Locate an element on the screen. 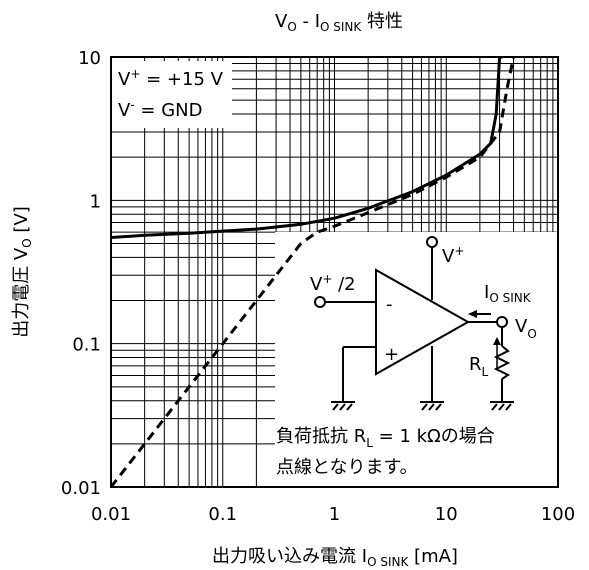 This screenshot has width=589, height=570. circuit-diagram is located at coordinates (414, 323).